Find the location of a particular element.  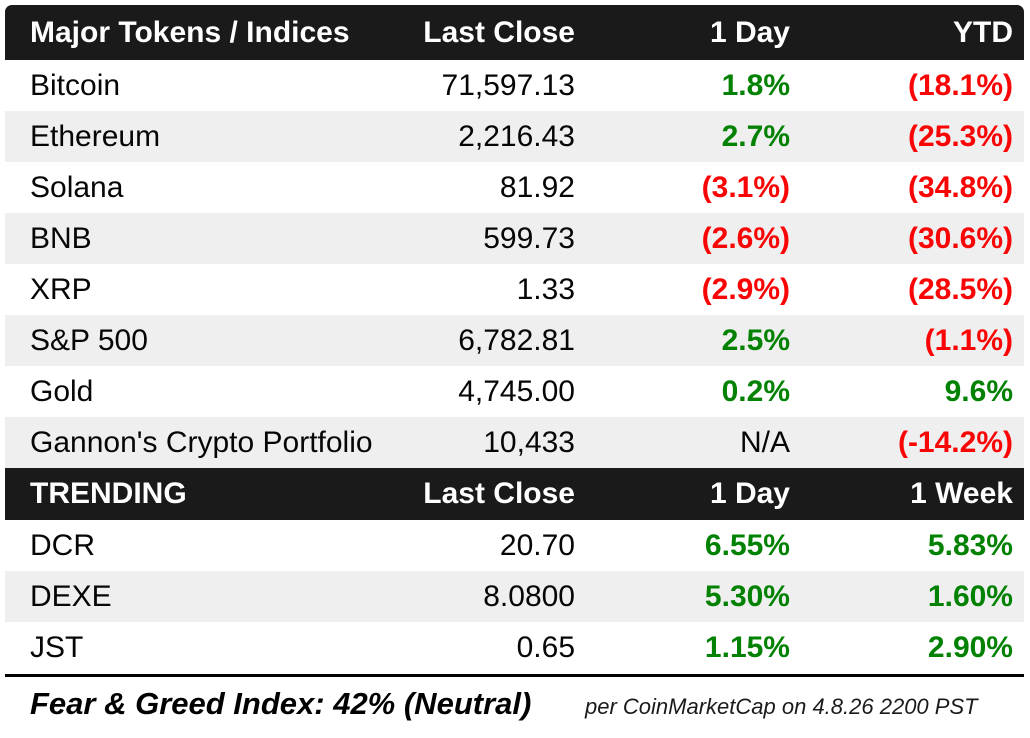

table-row-gold: Gold 4,745.00 0.2% 9.6% is located at coordinates (514, 391).